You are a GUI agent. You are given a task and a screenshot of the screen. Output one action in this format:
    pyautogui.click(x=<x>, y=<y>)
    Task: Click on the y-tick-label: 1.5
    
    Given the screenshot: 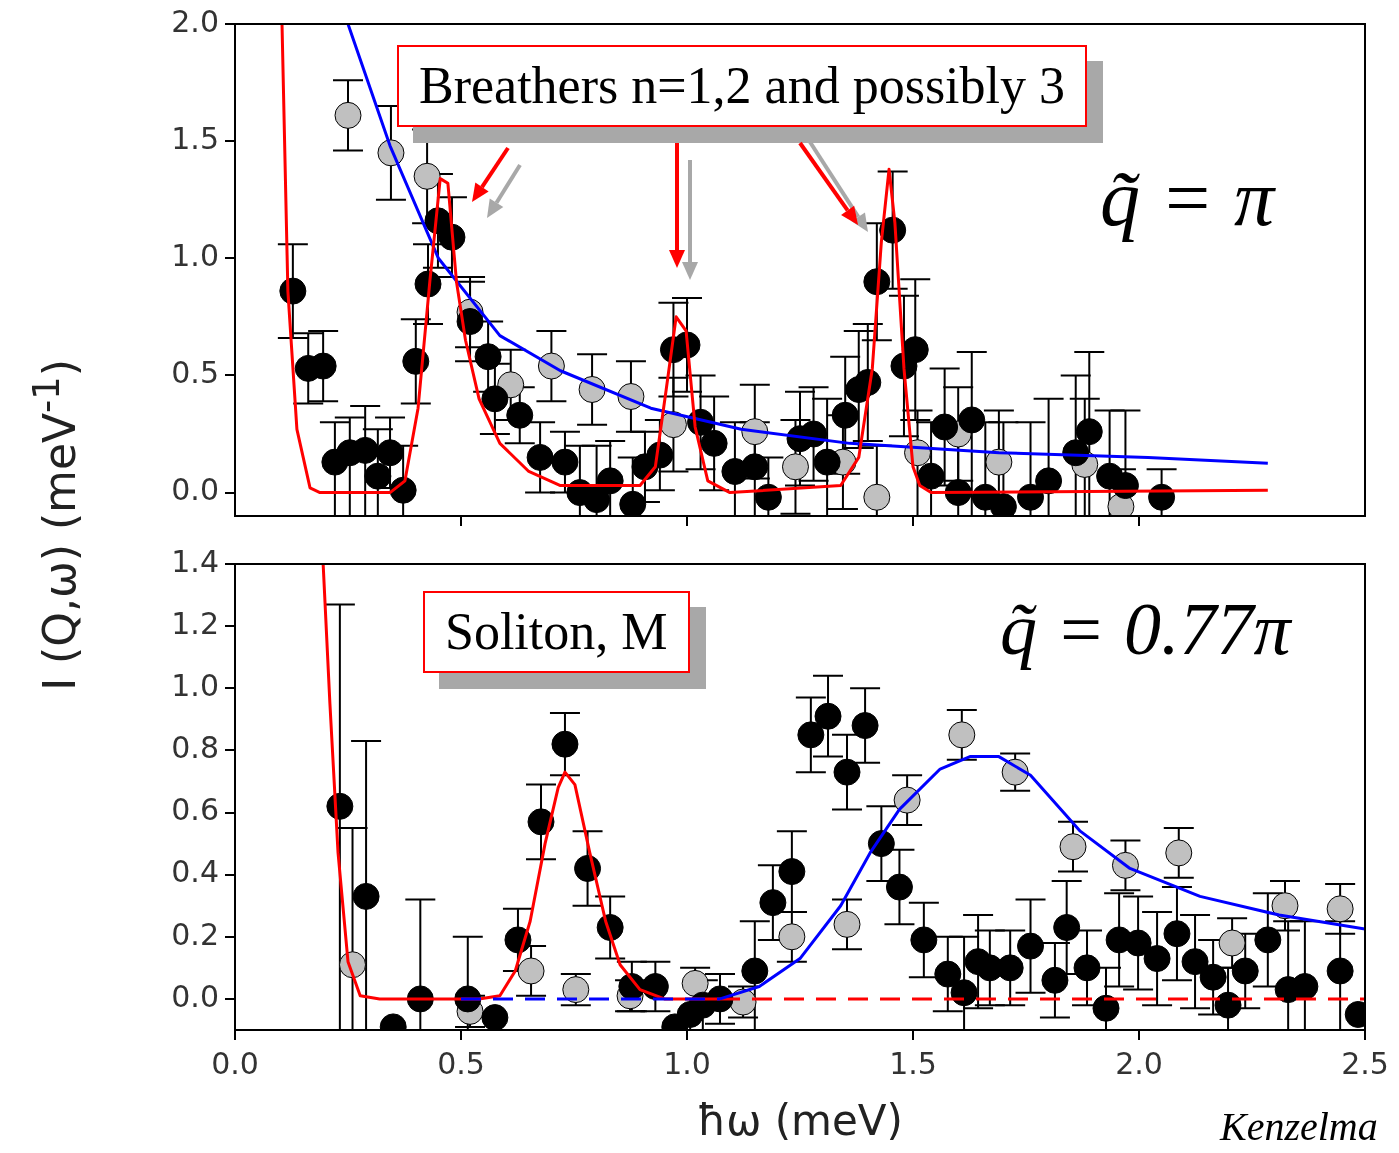 What is the action you would take?
    pyautogui.click(x=195, y=138)
    